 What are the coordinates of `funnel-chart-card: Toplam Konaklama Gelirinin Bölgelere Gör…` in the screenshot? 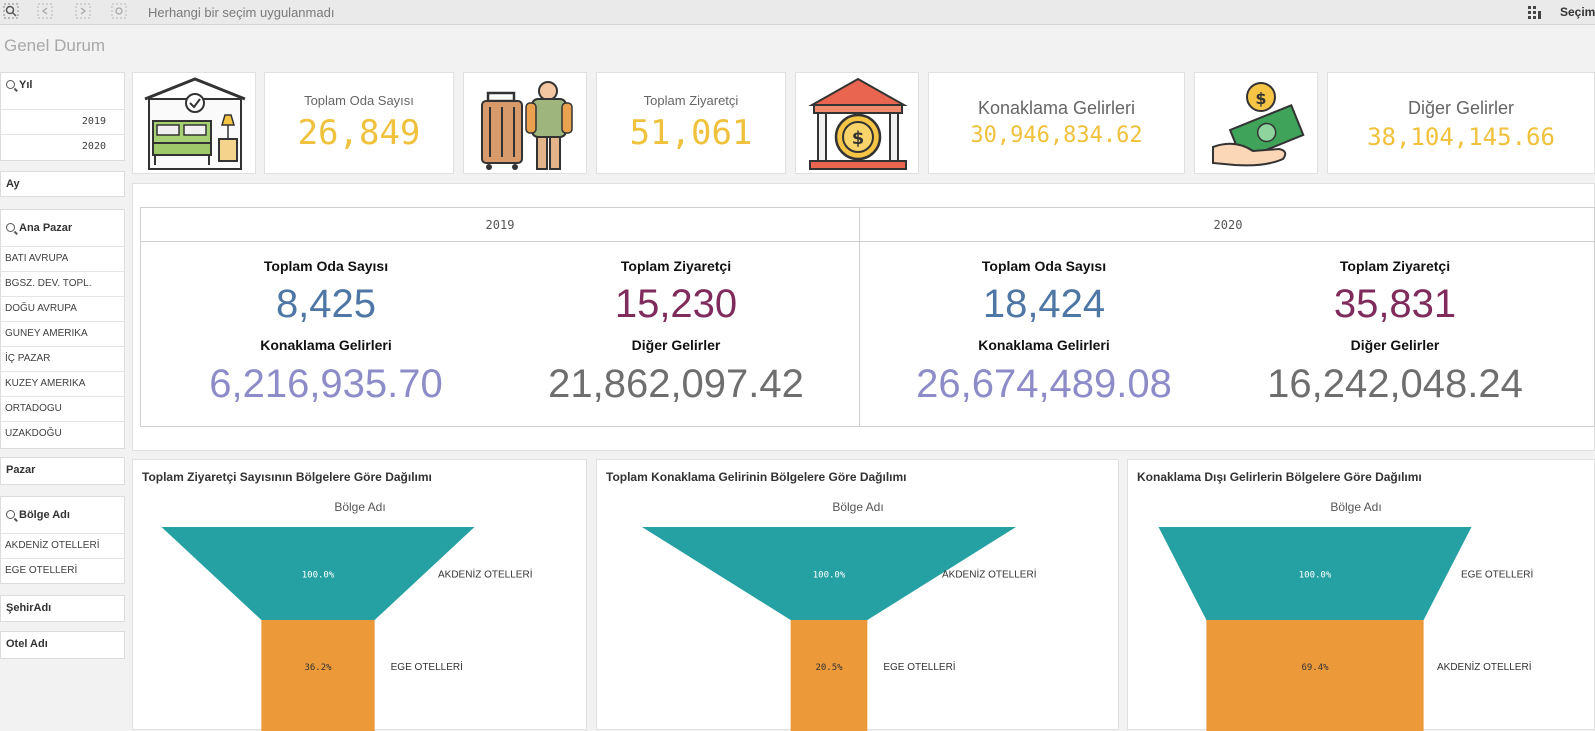 It's located at (858, 595).